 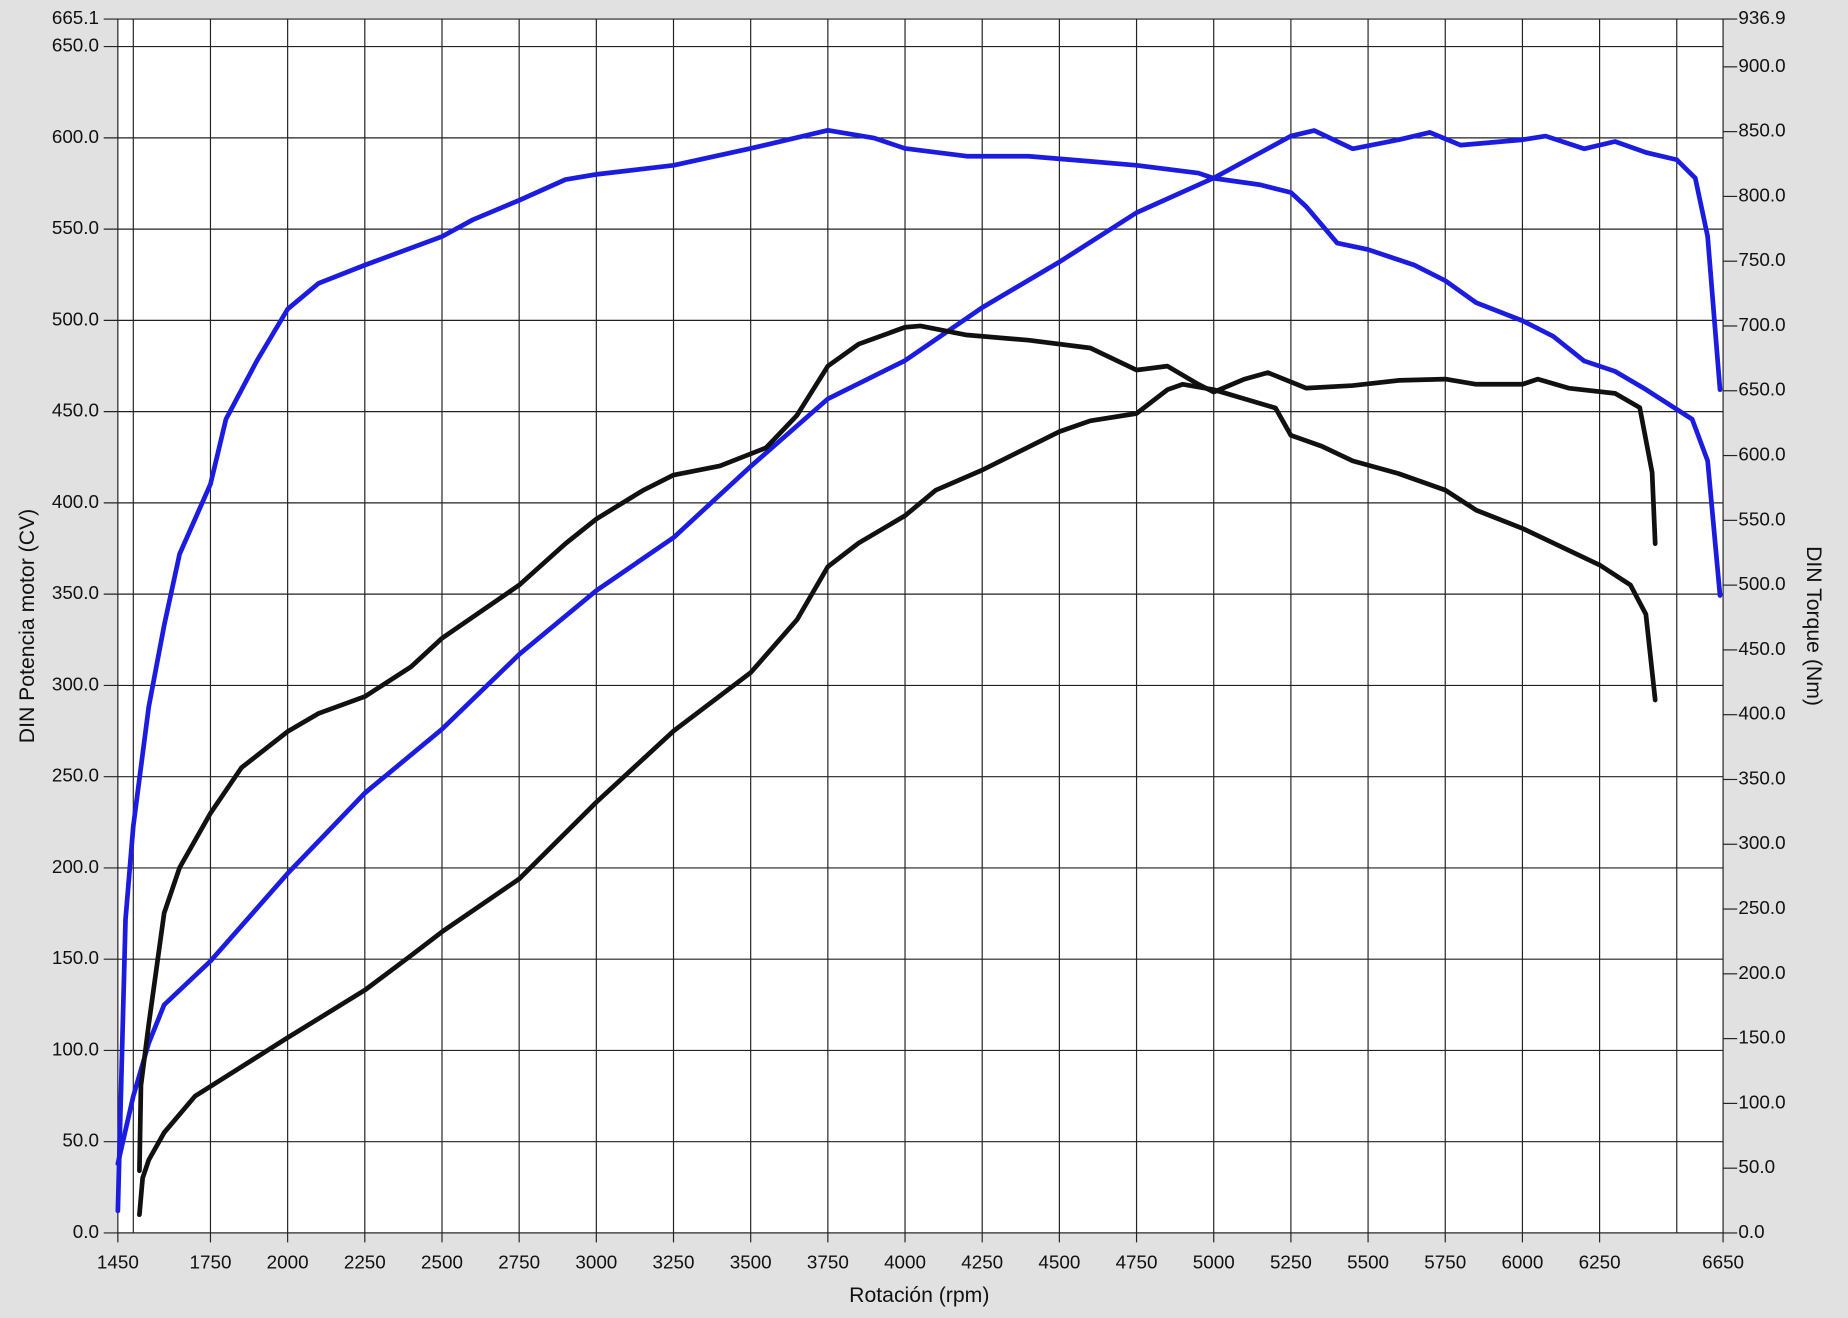 I want to click on x-tick-label: 3750, so click(x=828, y=1262).